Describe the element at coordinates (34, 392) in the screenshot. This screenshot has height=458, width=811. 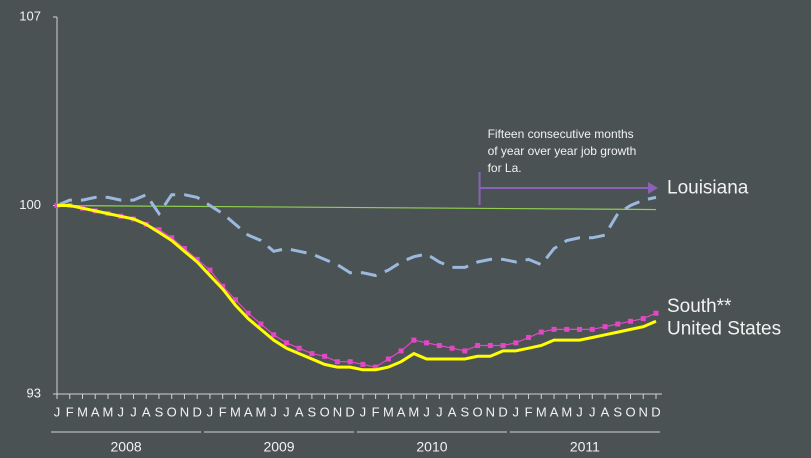
I see `y-tick-label: 93` at that location.